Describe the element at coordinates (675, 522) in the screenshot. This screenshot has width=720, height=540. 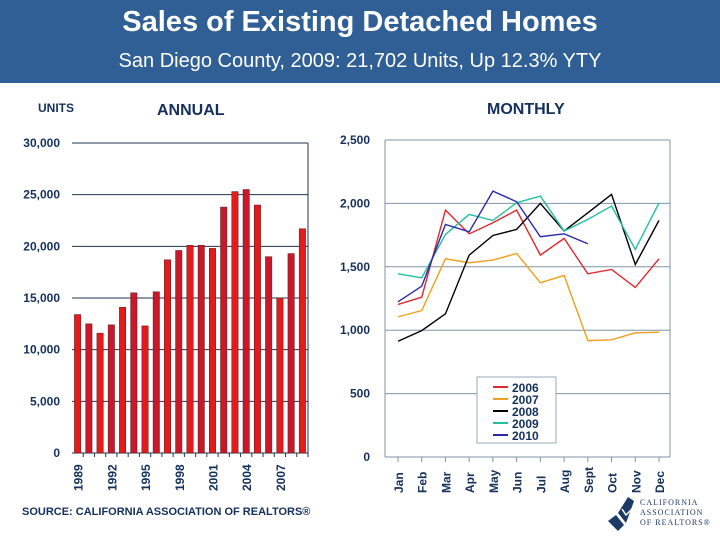
I see `logo-line-3: OF REALTORS®` at that location.